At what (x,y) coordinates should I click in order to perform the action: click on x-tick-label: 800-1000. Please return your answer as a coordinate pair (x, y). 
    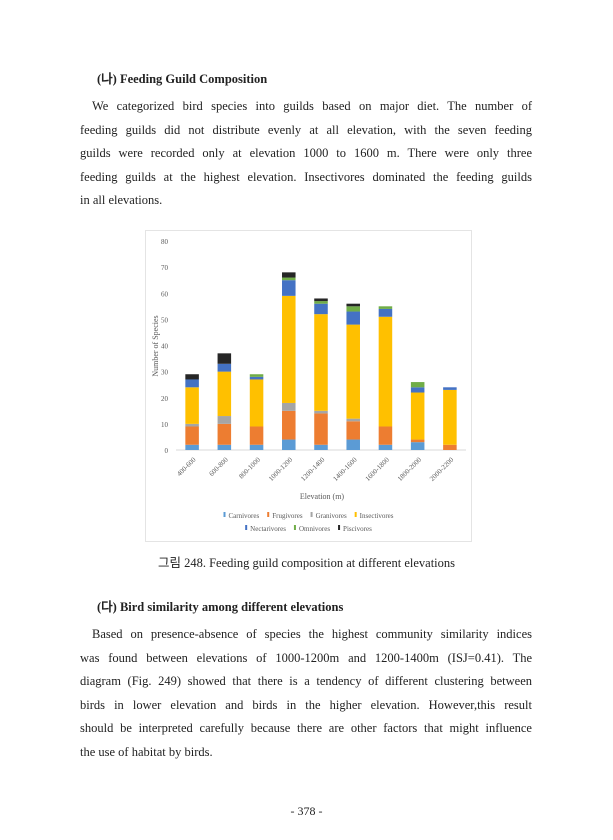
    Looking at the image, I should click on (249, 467).